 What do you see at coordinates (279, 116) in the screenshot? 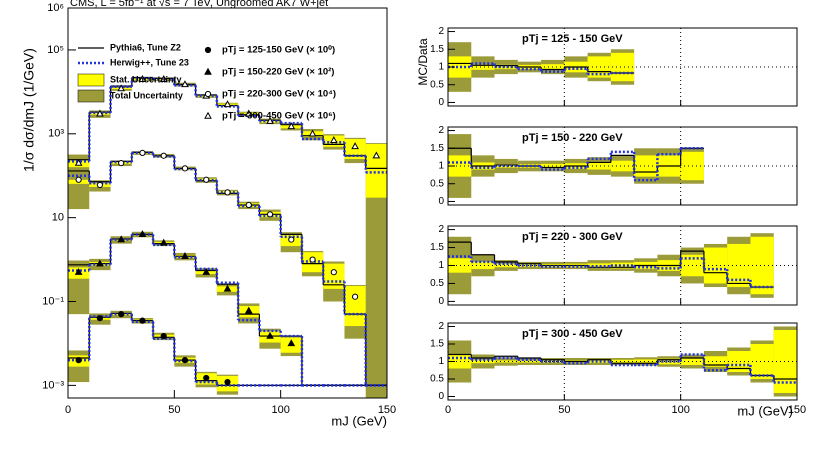
I see `legend-label: pTj = 300-450 GeV (× 10⁶)` at bounding box center [279, 116].